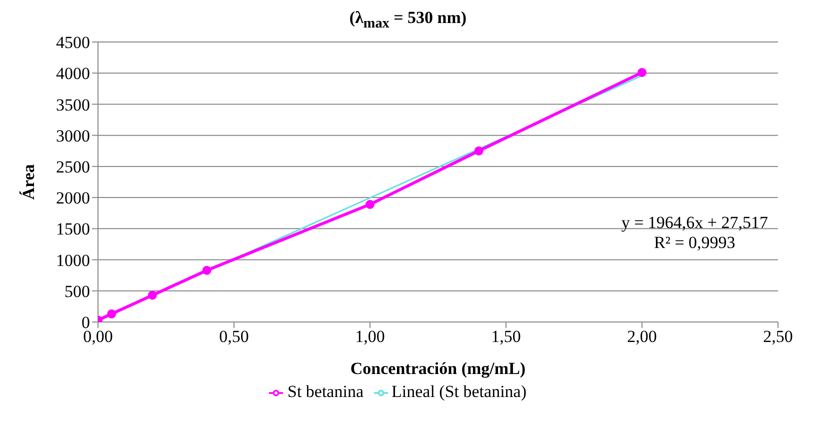 The width and height of the screenshot is (825, 428). What do you see at coordinates (73, 136) in the screenshot?
I see `y-tick-label: 3000` at bounding box center [73, 136].